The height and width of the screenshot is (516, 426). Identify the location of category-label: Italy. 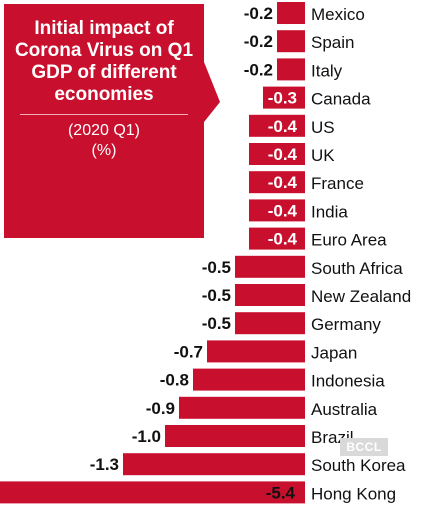
(327, 70).